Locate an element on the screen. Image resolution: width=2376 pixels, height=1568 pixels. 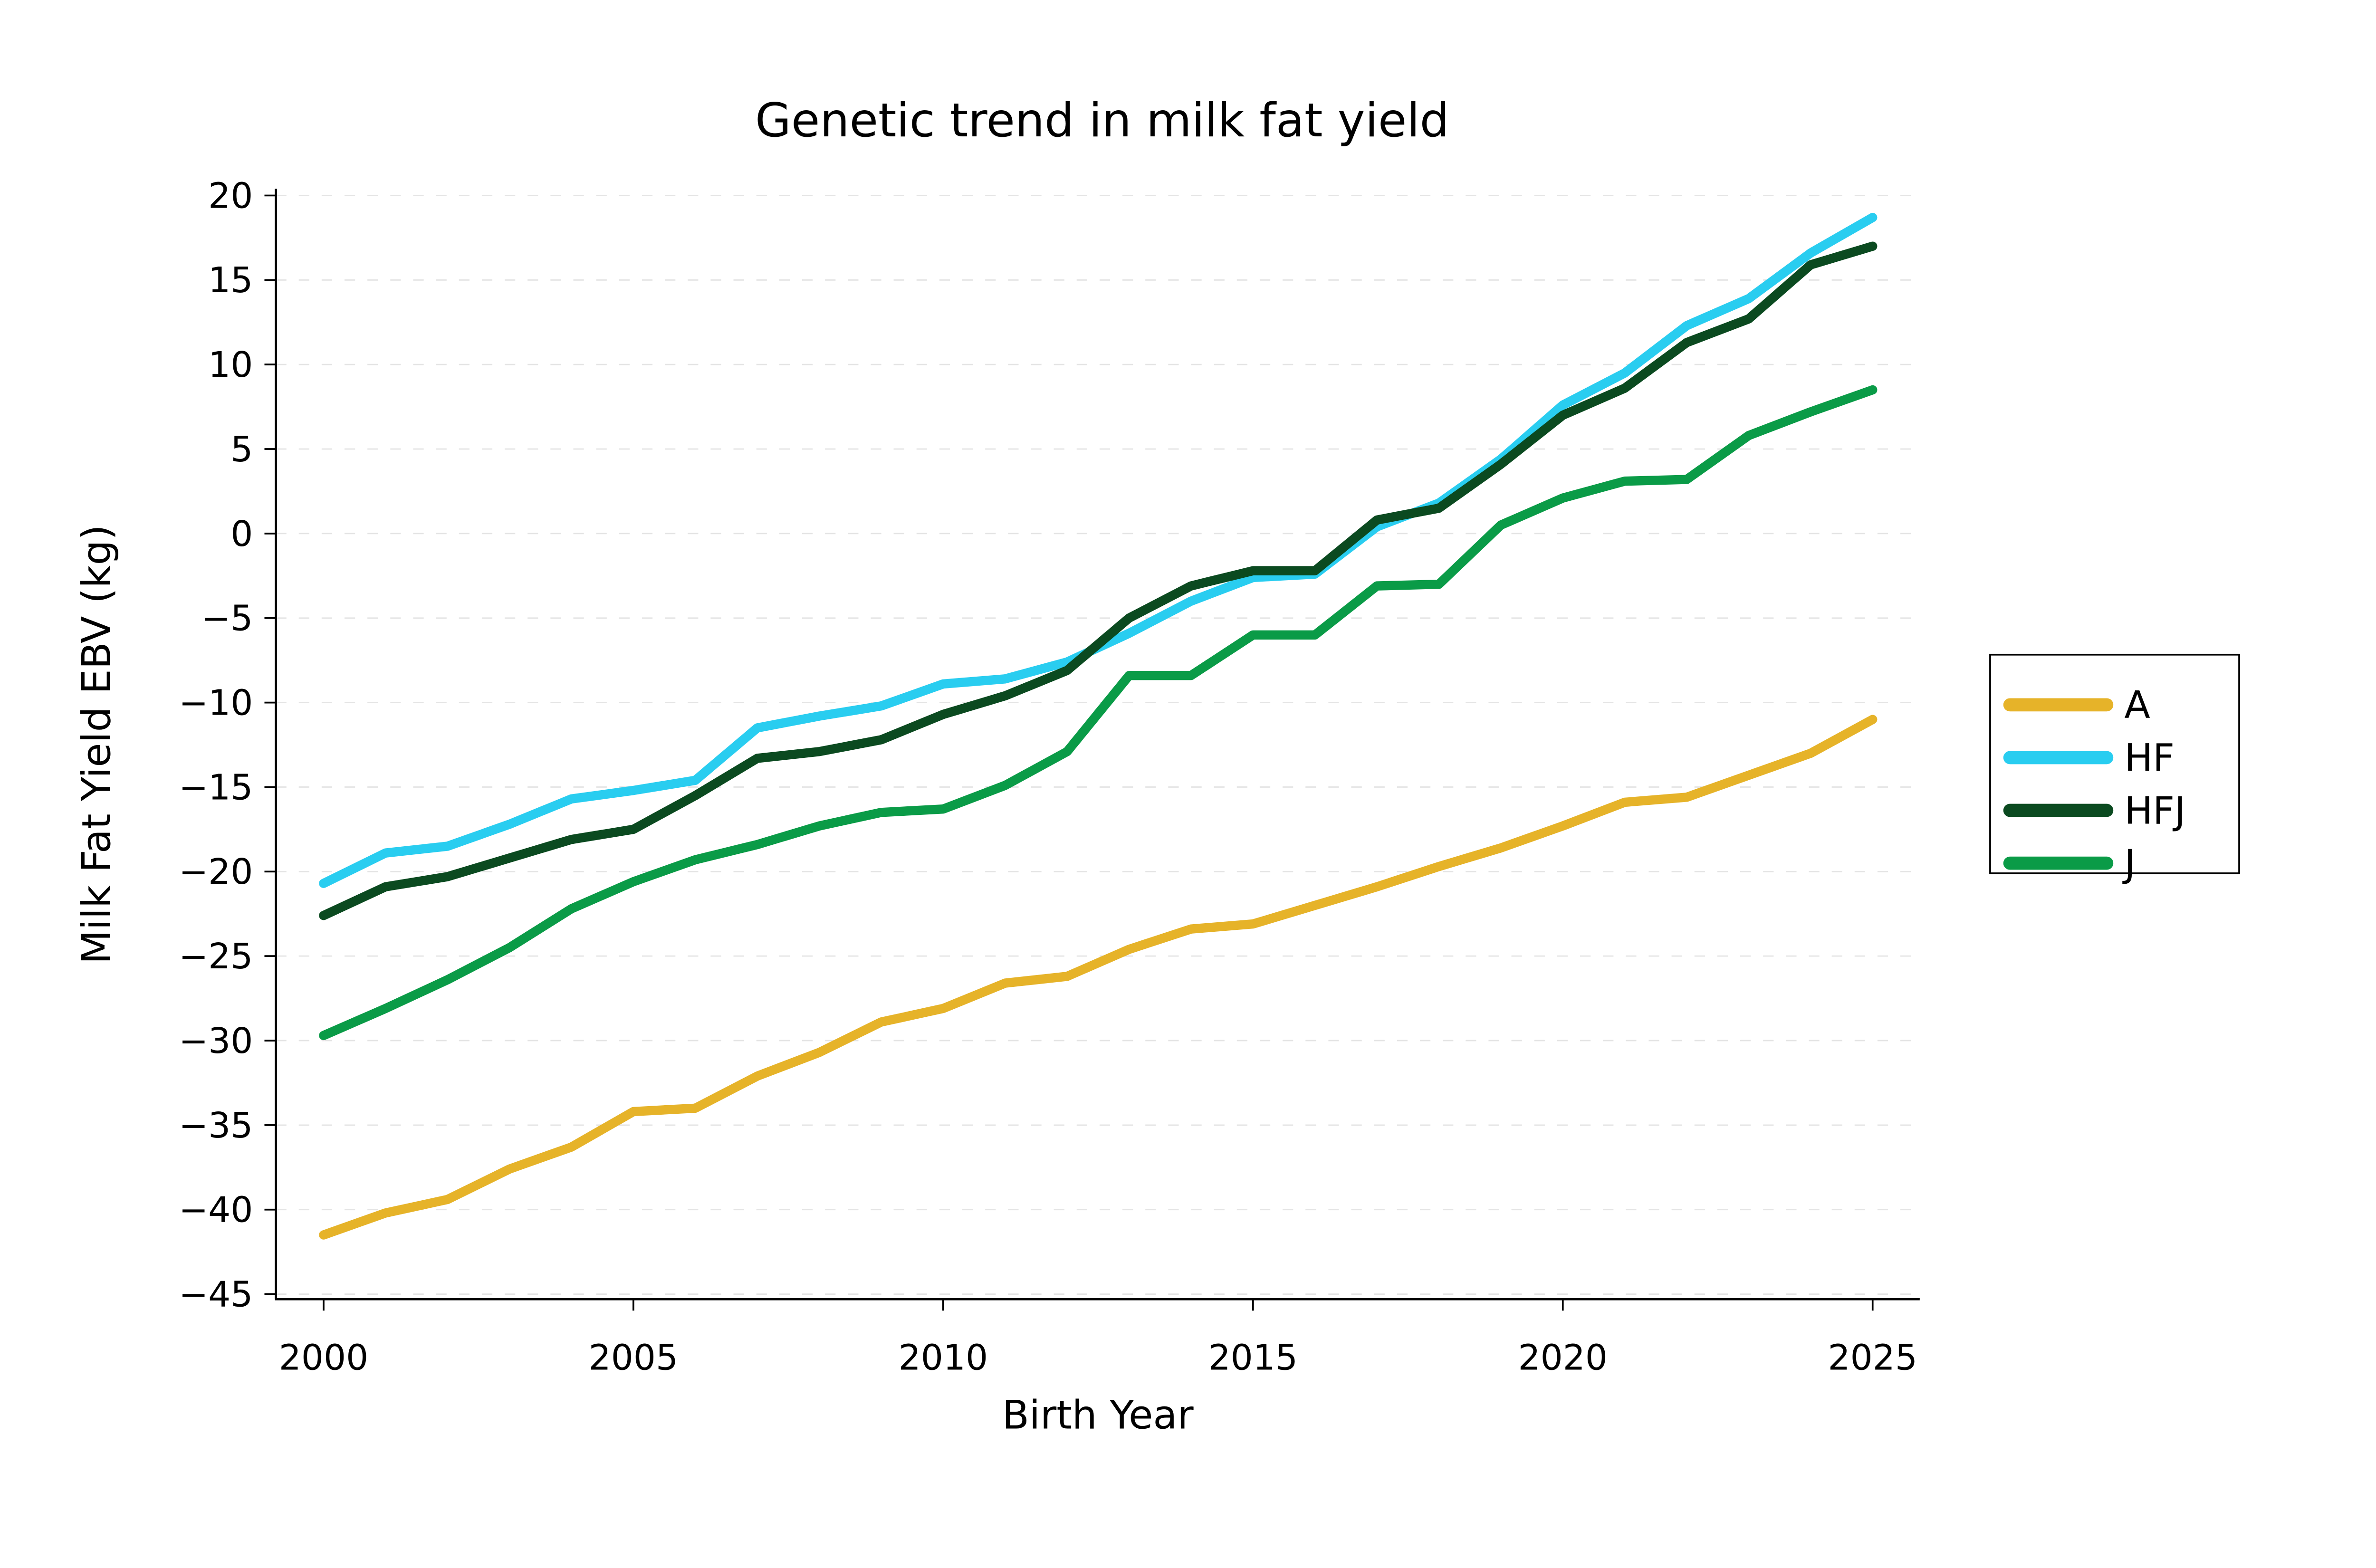
chart-title: Genetic trend in milk fat yield is located at coordinates (1102, 121).